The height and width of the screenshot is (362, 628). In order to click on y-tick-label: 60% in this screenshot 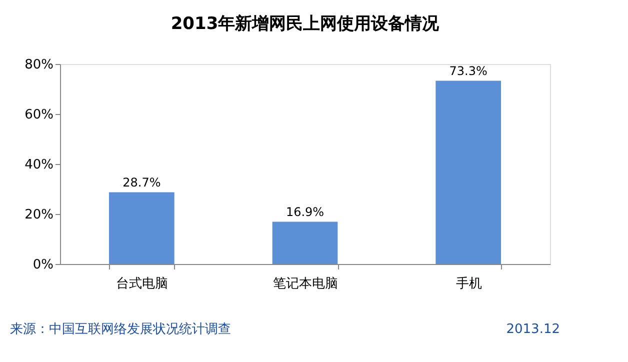, I will do `click(39, 115)`.